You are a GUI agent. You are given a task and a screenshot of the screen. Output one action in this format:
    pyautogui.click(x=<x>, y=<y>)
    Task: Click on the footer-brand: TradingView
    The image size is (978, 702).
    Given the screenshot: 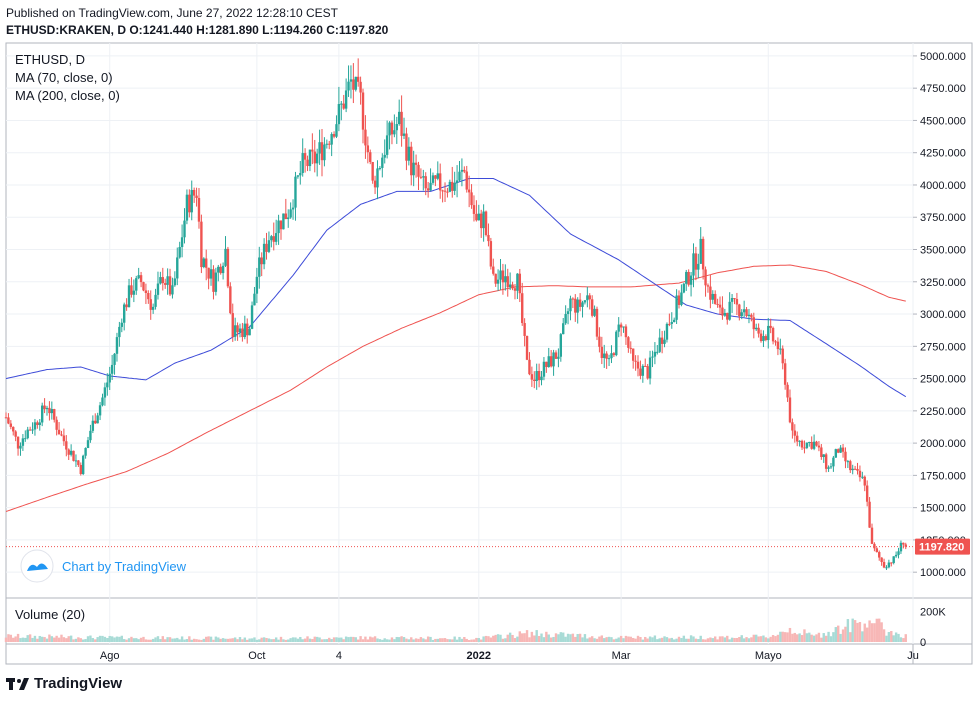 What is the action you would take?
    pyautogui.click(x=78, y=683)
    